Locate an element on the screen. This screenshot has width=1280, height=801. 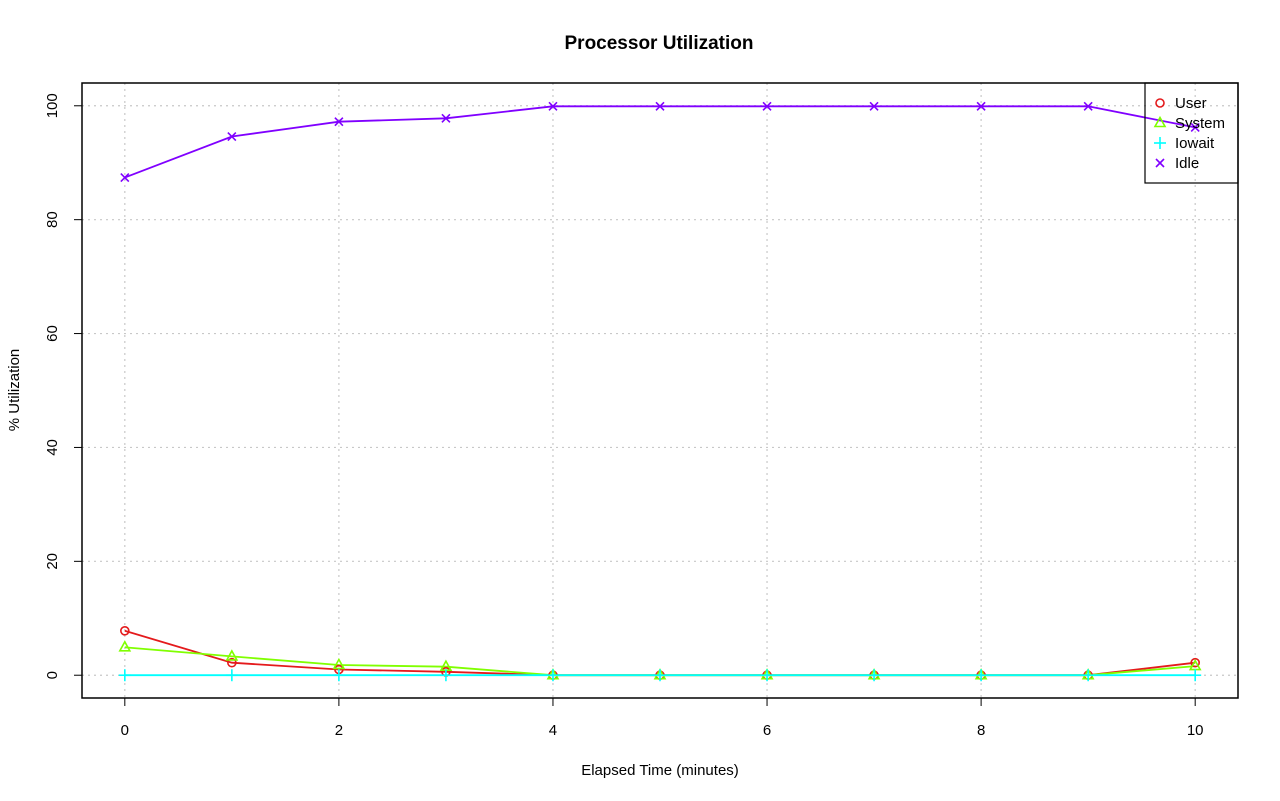
y-tick-label: 40 is located at coordinates (52, 447).